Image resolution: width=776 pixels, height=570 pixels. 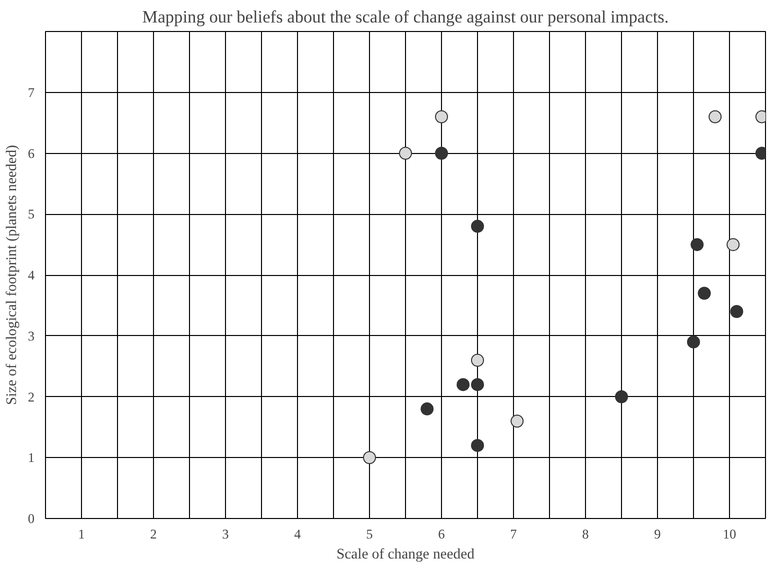 I want to click on y-tick-label: 3, so click(x=31, y=336).